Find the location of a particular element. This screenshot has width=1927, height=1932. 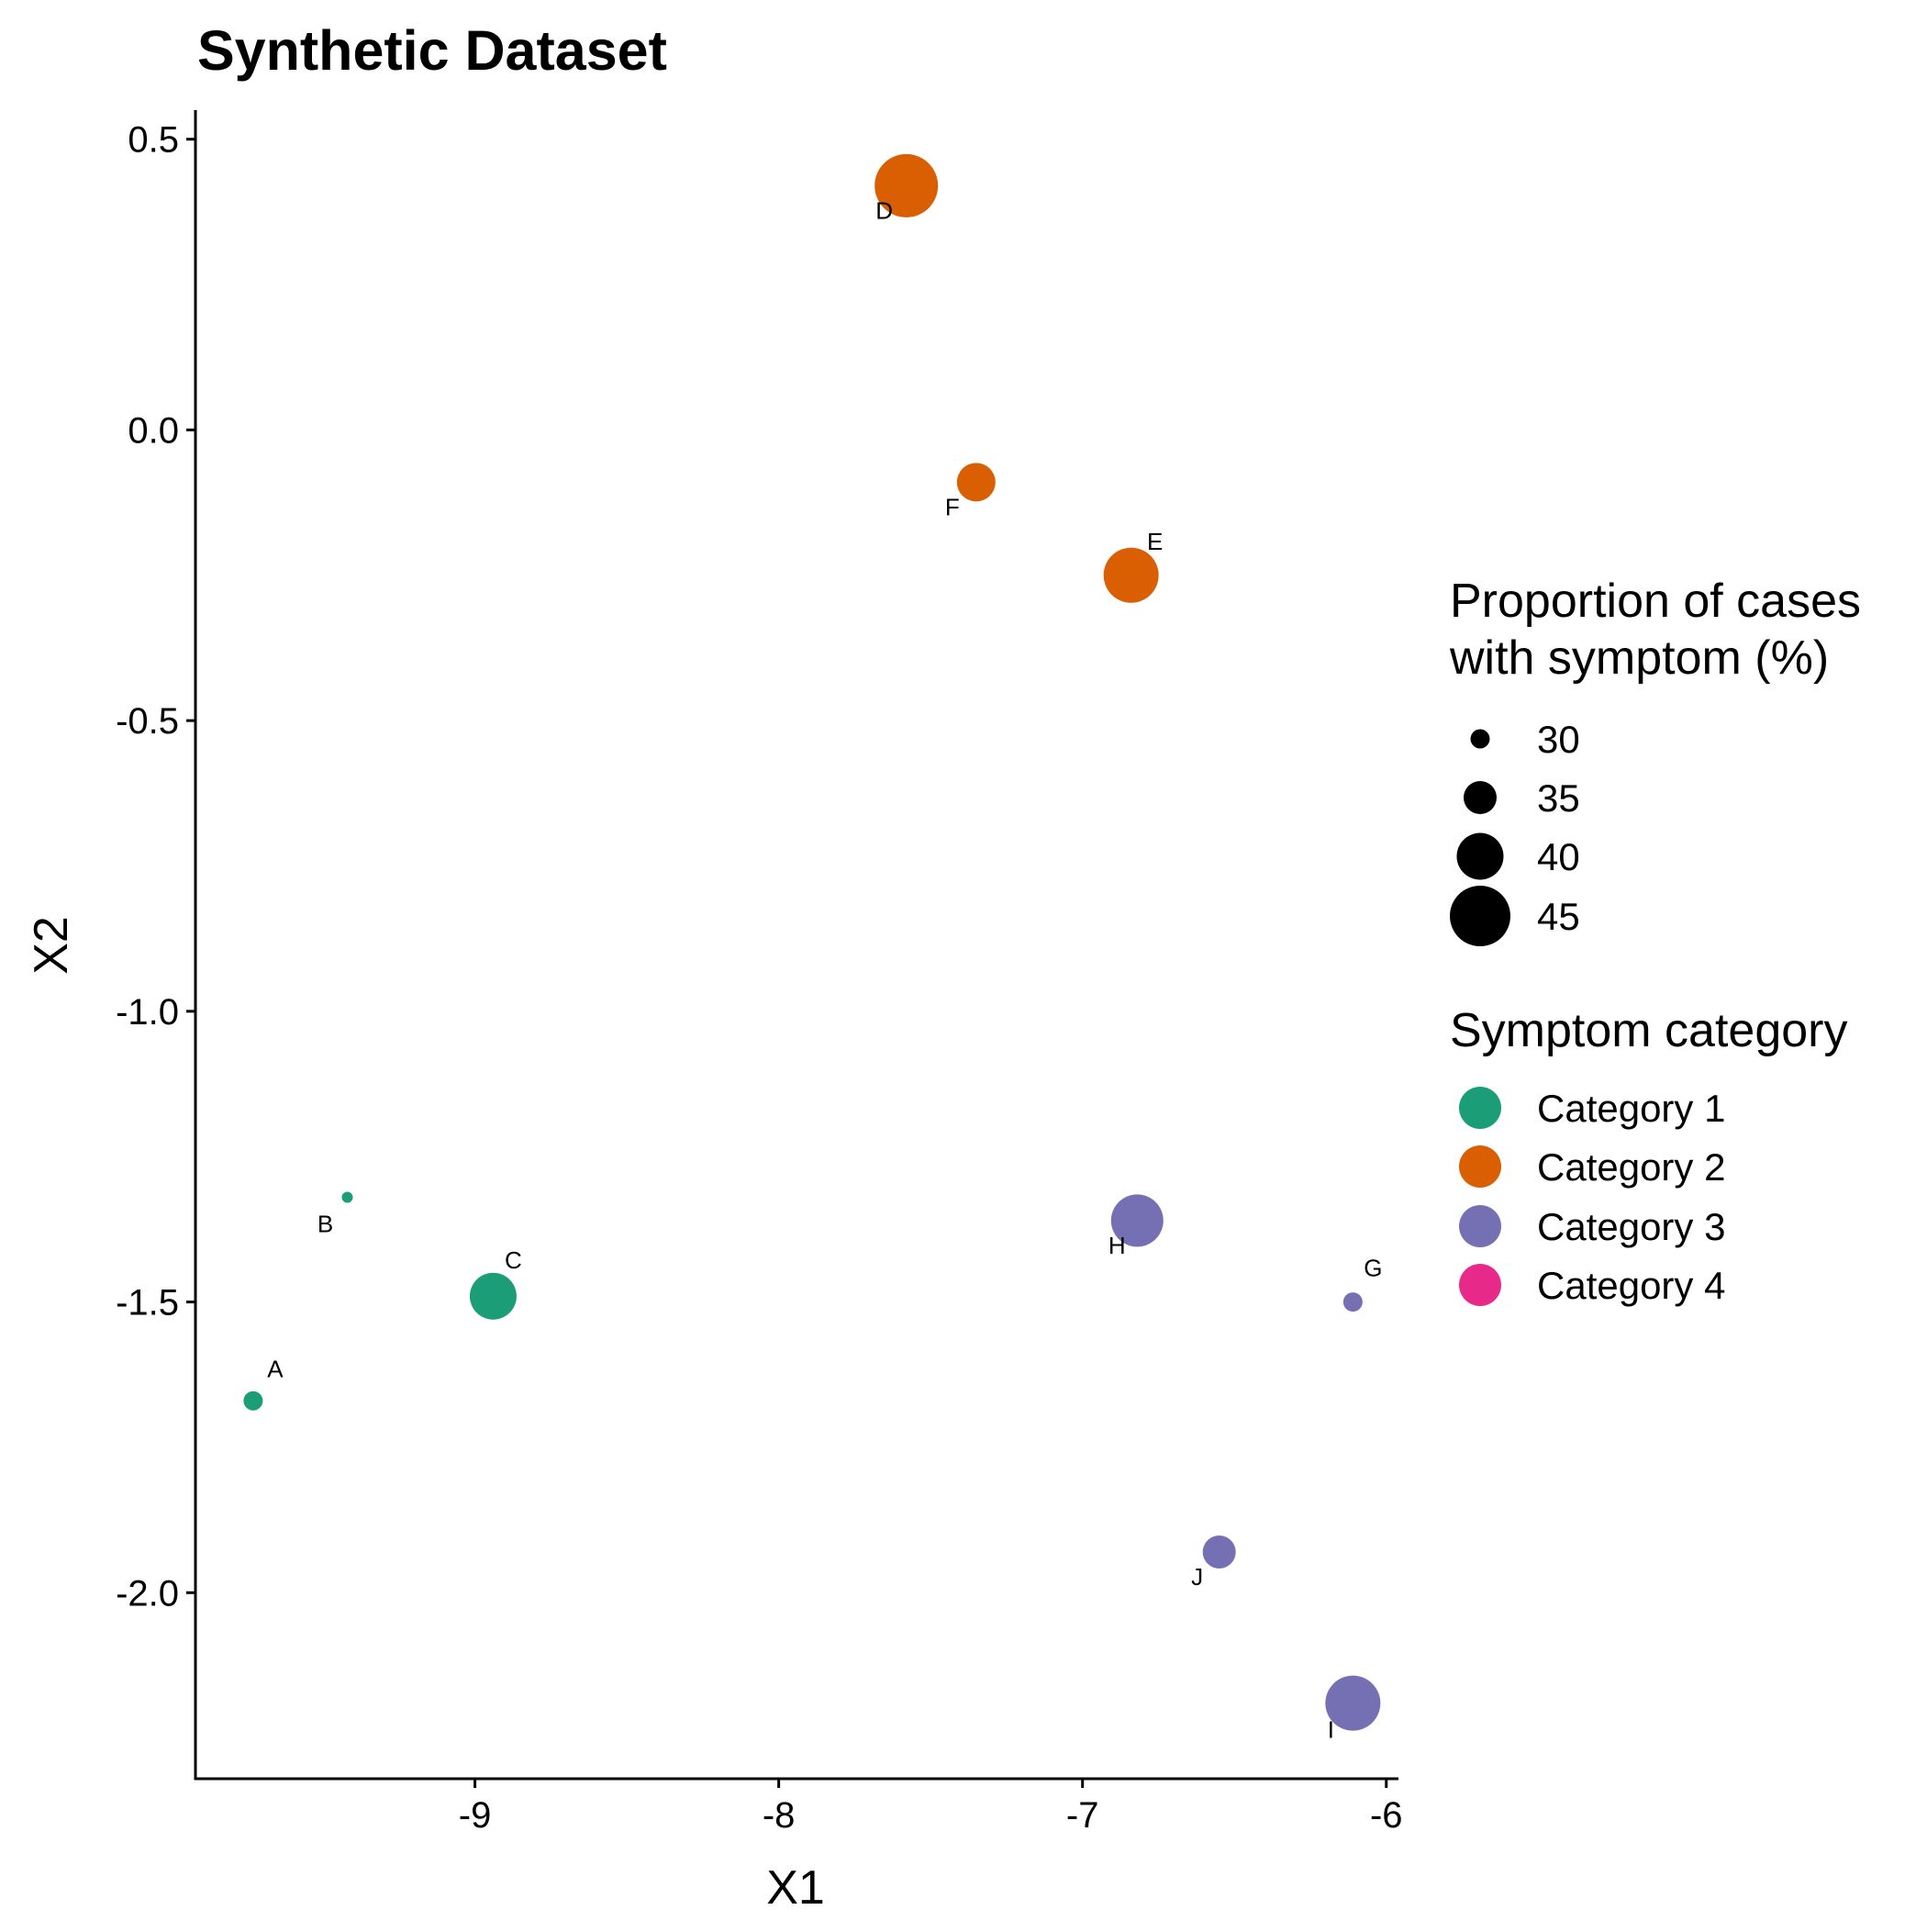

data-point-h is located at coordinates (1137, 1220).